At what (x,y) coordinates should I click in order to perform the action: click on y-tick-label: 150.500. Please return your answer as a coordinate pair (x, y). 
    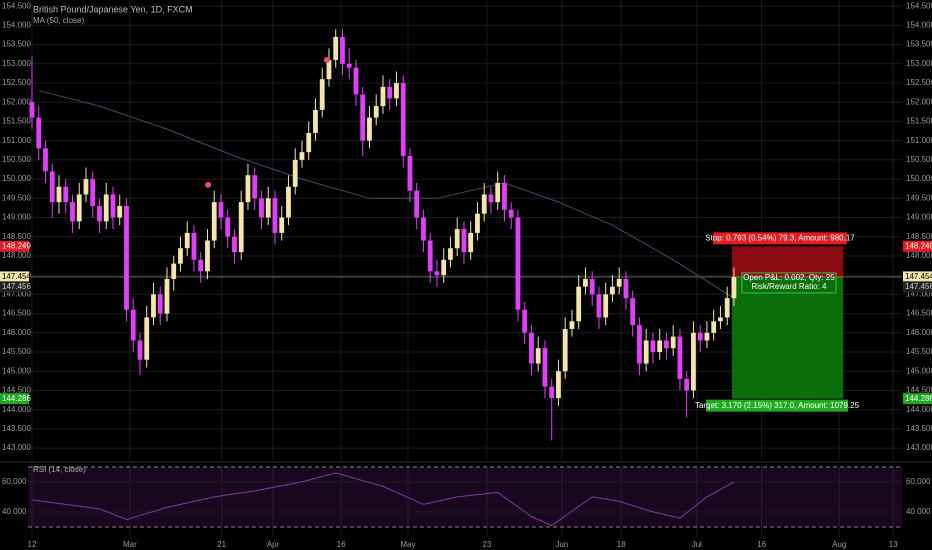
    Looking at the image, I should click on (16, 159).